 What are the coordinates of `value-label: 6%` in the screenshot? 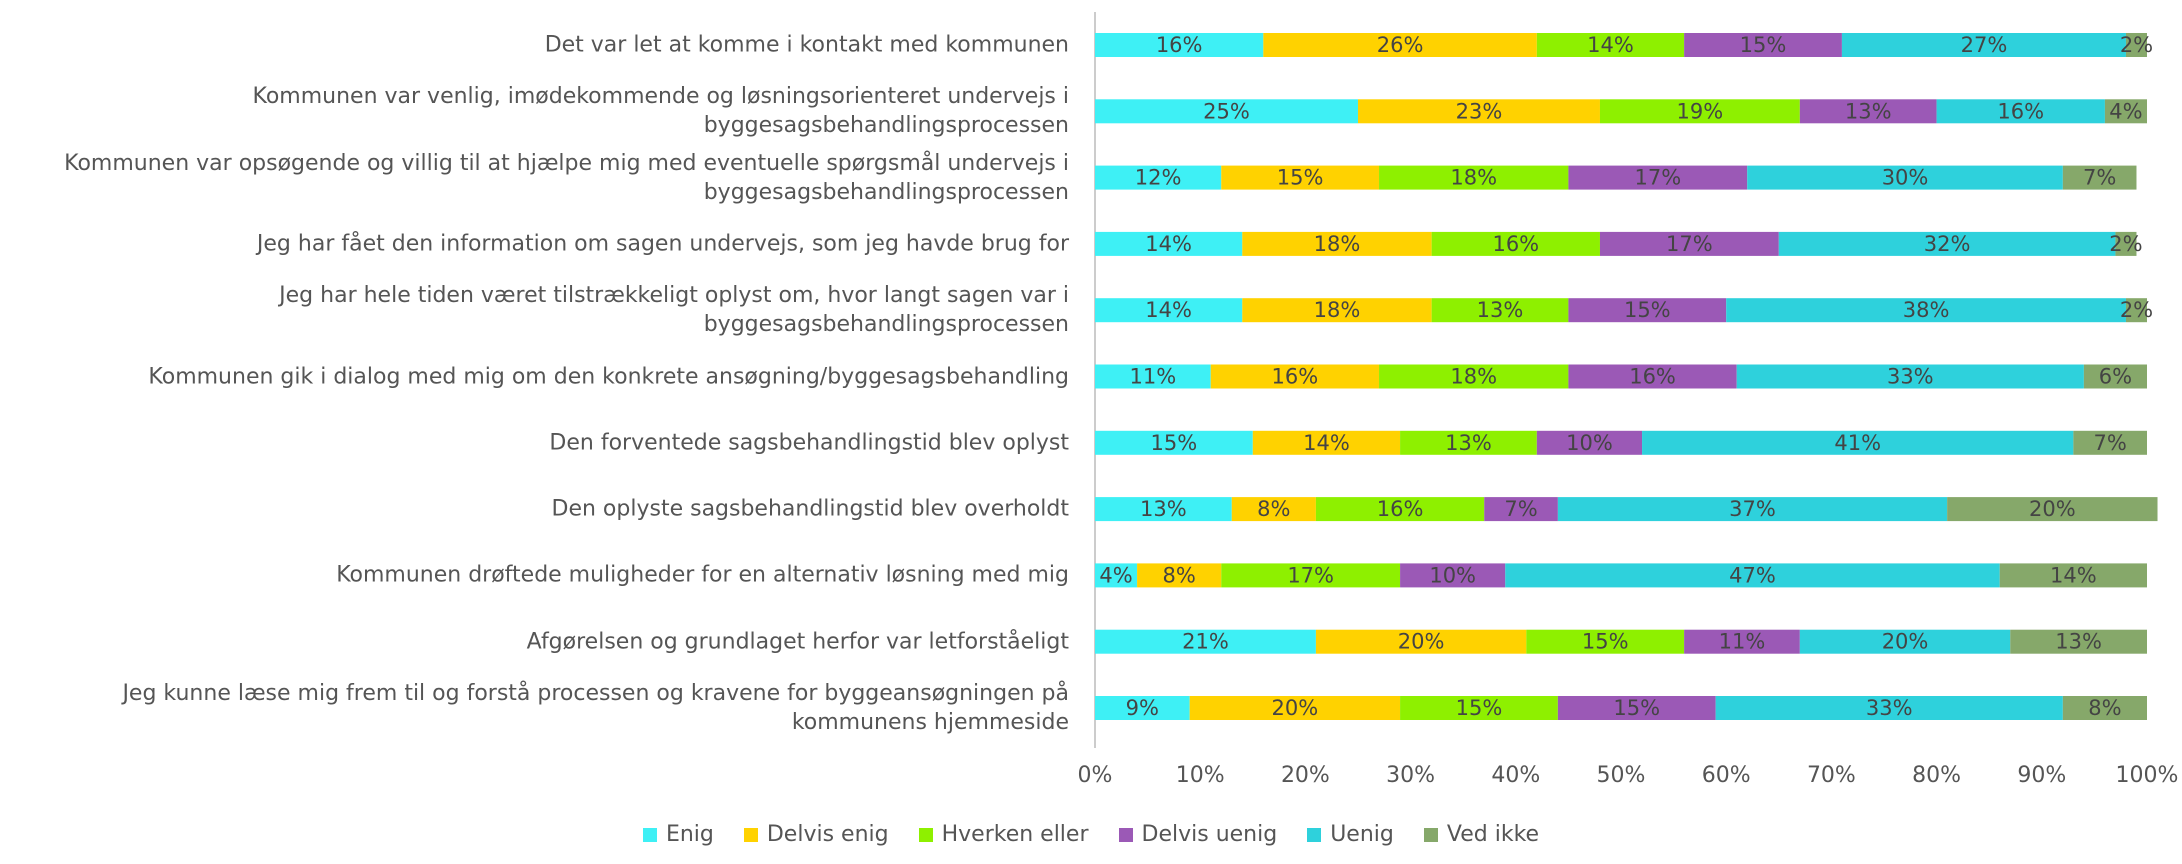 It's located at (2115, 377).